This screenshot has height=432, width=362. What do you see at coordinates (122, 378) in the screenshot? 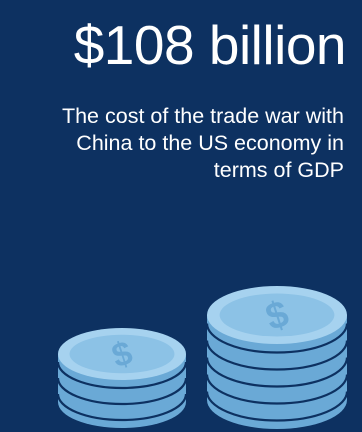
I see `coin-stack-small: $` at bounding box center [122, 378].